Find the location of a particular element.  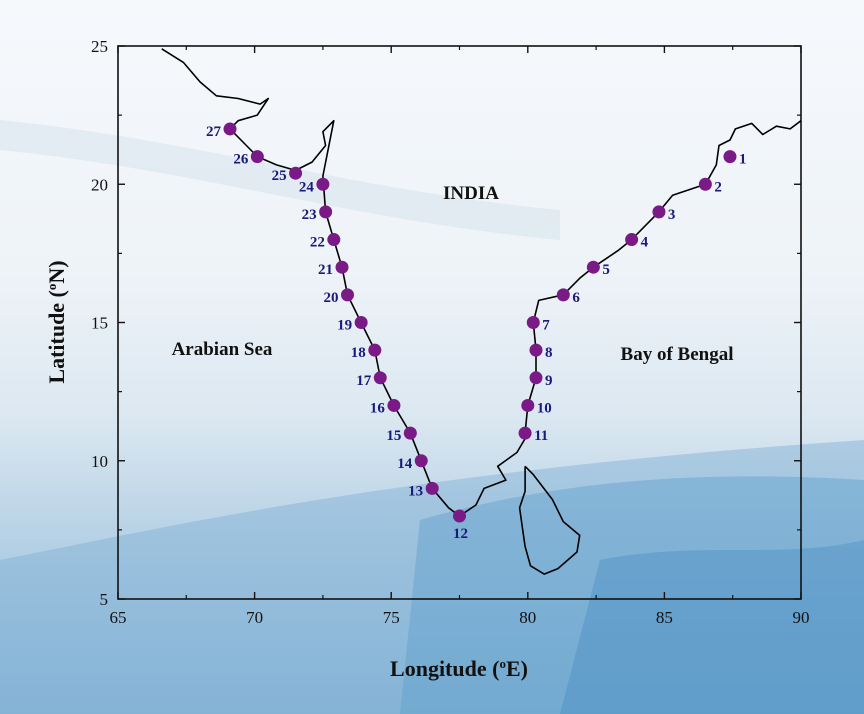

region-label-bay-of-bengal: Bay of Bengal is located at coordinates (677, 354).